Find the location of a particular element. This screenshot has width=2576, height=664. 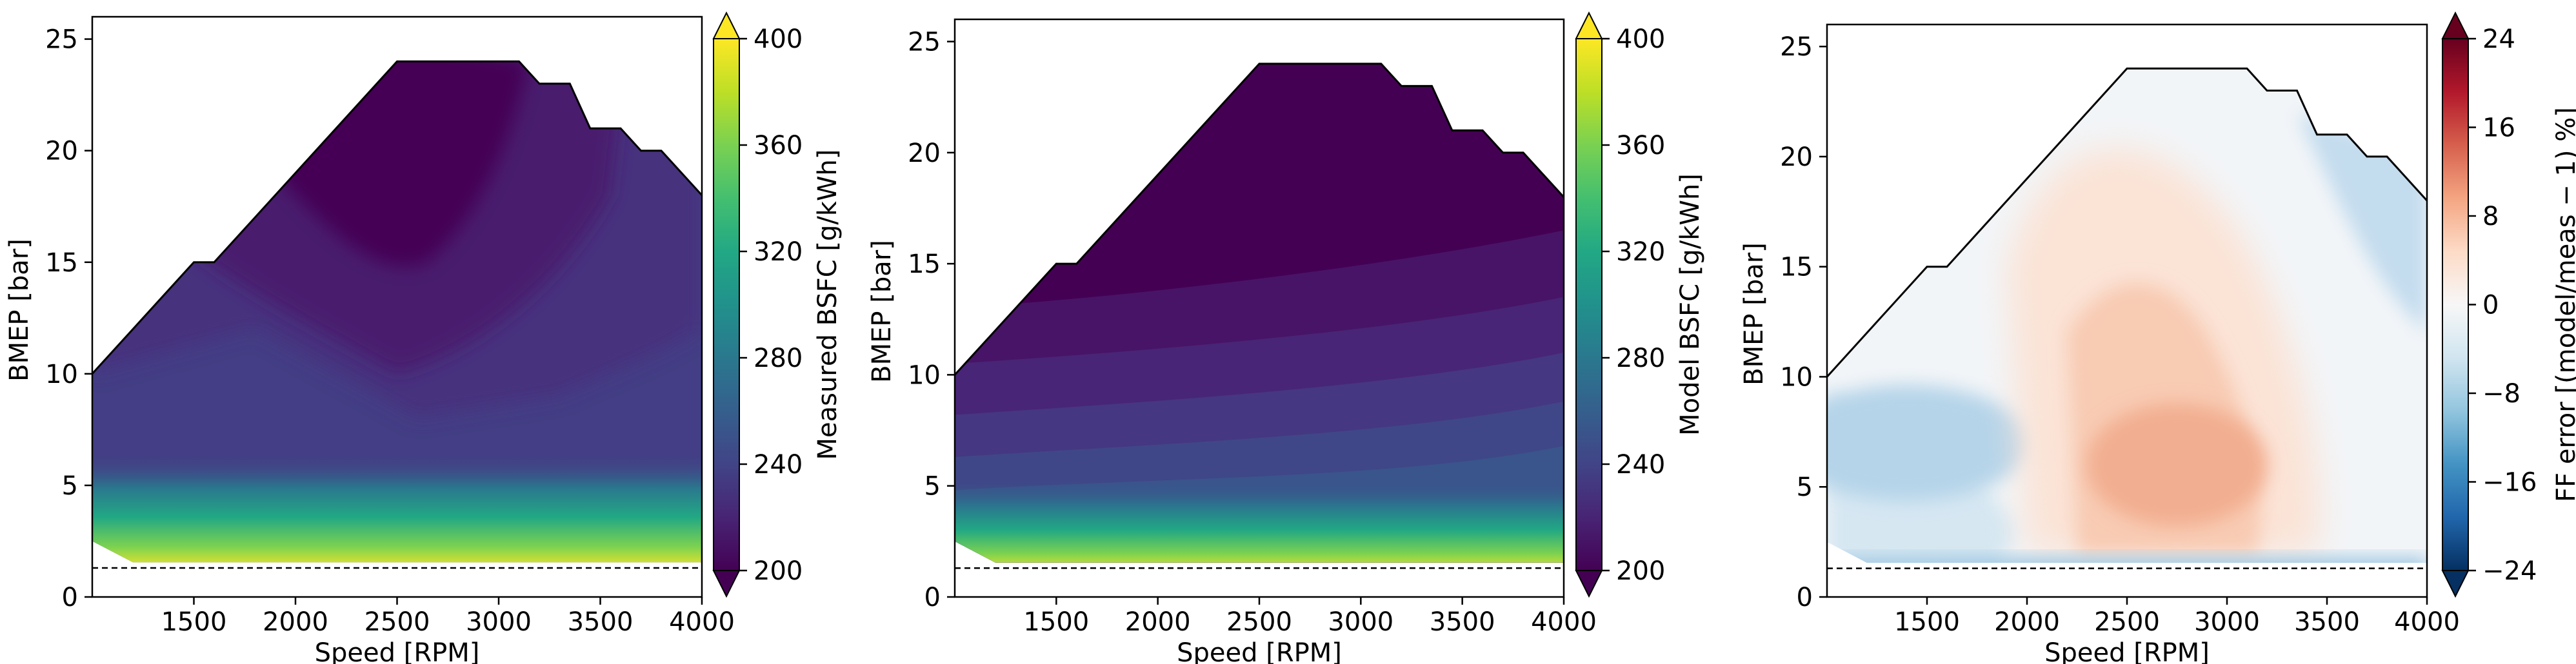

colorbar-tick-label: −24 is located at coordinates (2509, 571).